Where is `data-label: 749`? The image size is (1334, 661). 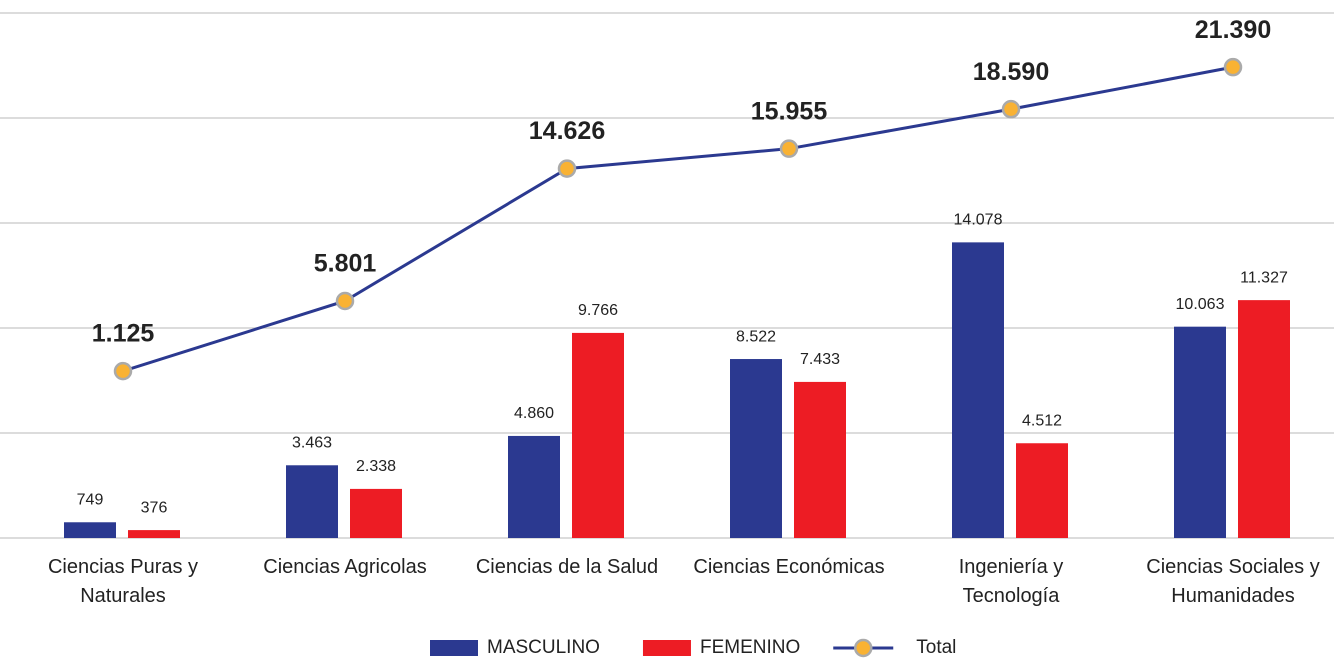 data-label: 749 is located at coordinates (90, 499).